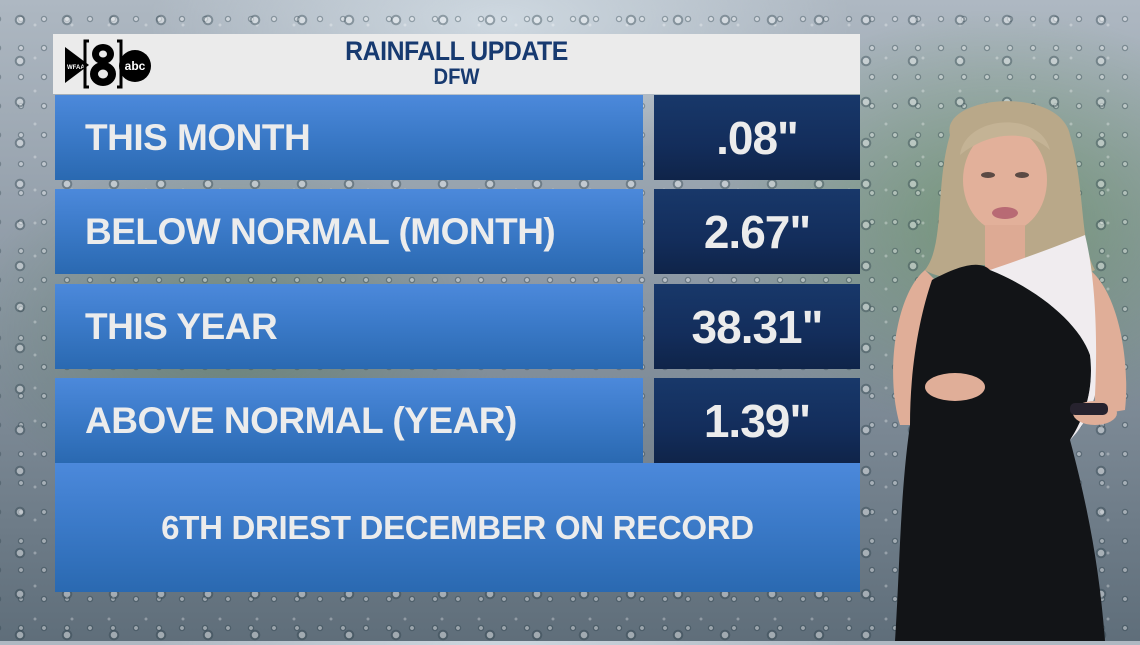 The width and height of the screenshot is (1140, 645). I want to click on graphic-subtitle: DFW, so click(456, 76).